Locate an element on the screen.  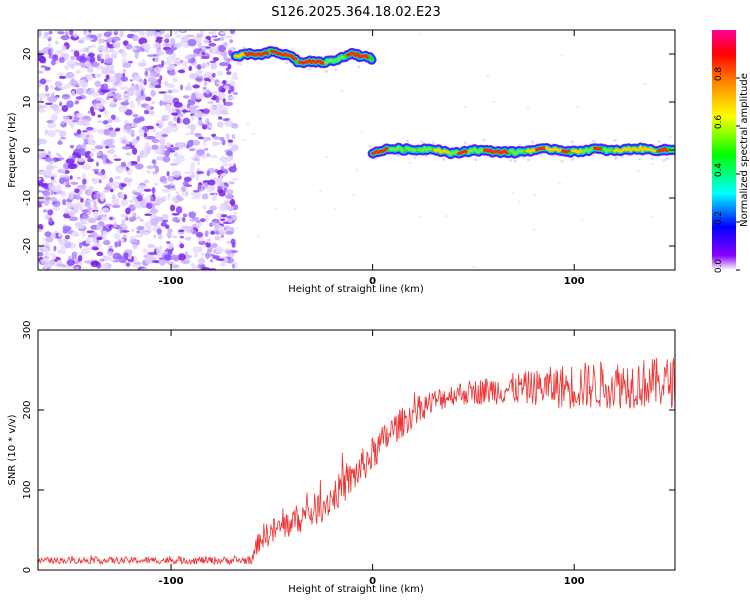
colorbar-tick-label: 0.2 is located at coordinates (719, 218).